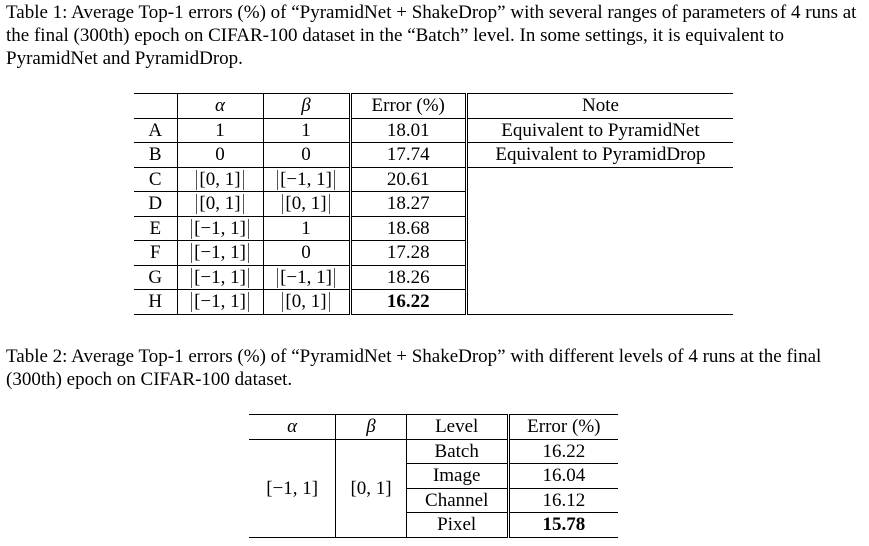 The width and height of the screenshot is (869, 546). I want to click on table-row: [−1, 1] [0, 1] Batch 16.22, so click(433, 488).